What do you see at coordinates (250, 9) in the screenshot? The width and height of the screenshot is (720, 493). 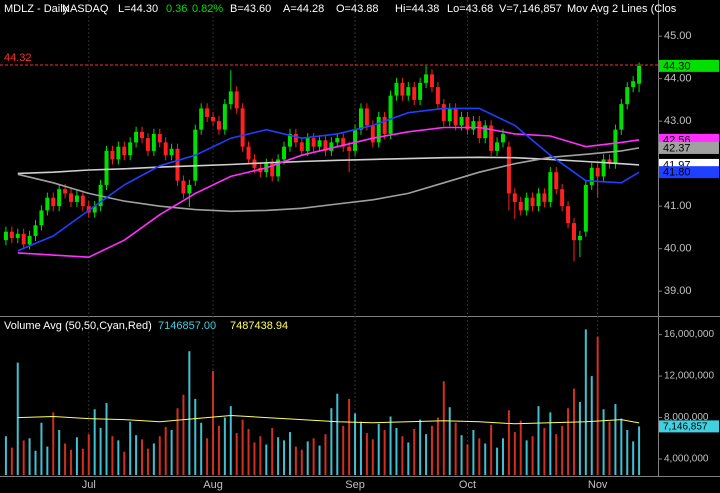 I see `header-text: B=43.60` at bounding box center [250, 9].